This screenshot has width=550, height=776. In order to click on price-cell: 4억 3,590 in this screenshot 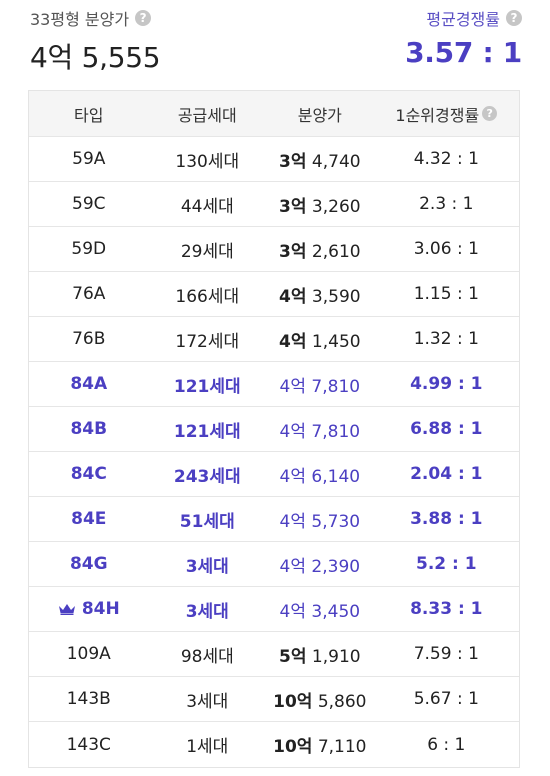, I will do `click(320, 294)`.